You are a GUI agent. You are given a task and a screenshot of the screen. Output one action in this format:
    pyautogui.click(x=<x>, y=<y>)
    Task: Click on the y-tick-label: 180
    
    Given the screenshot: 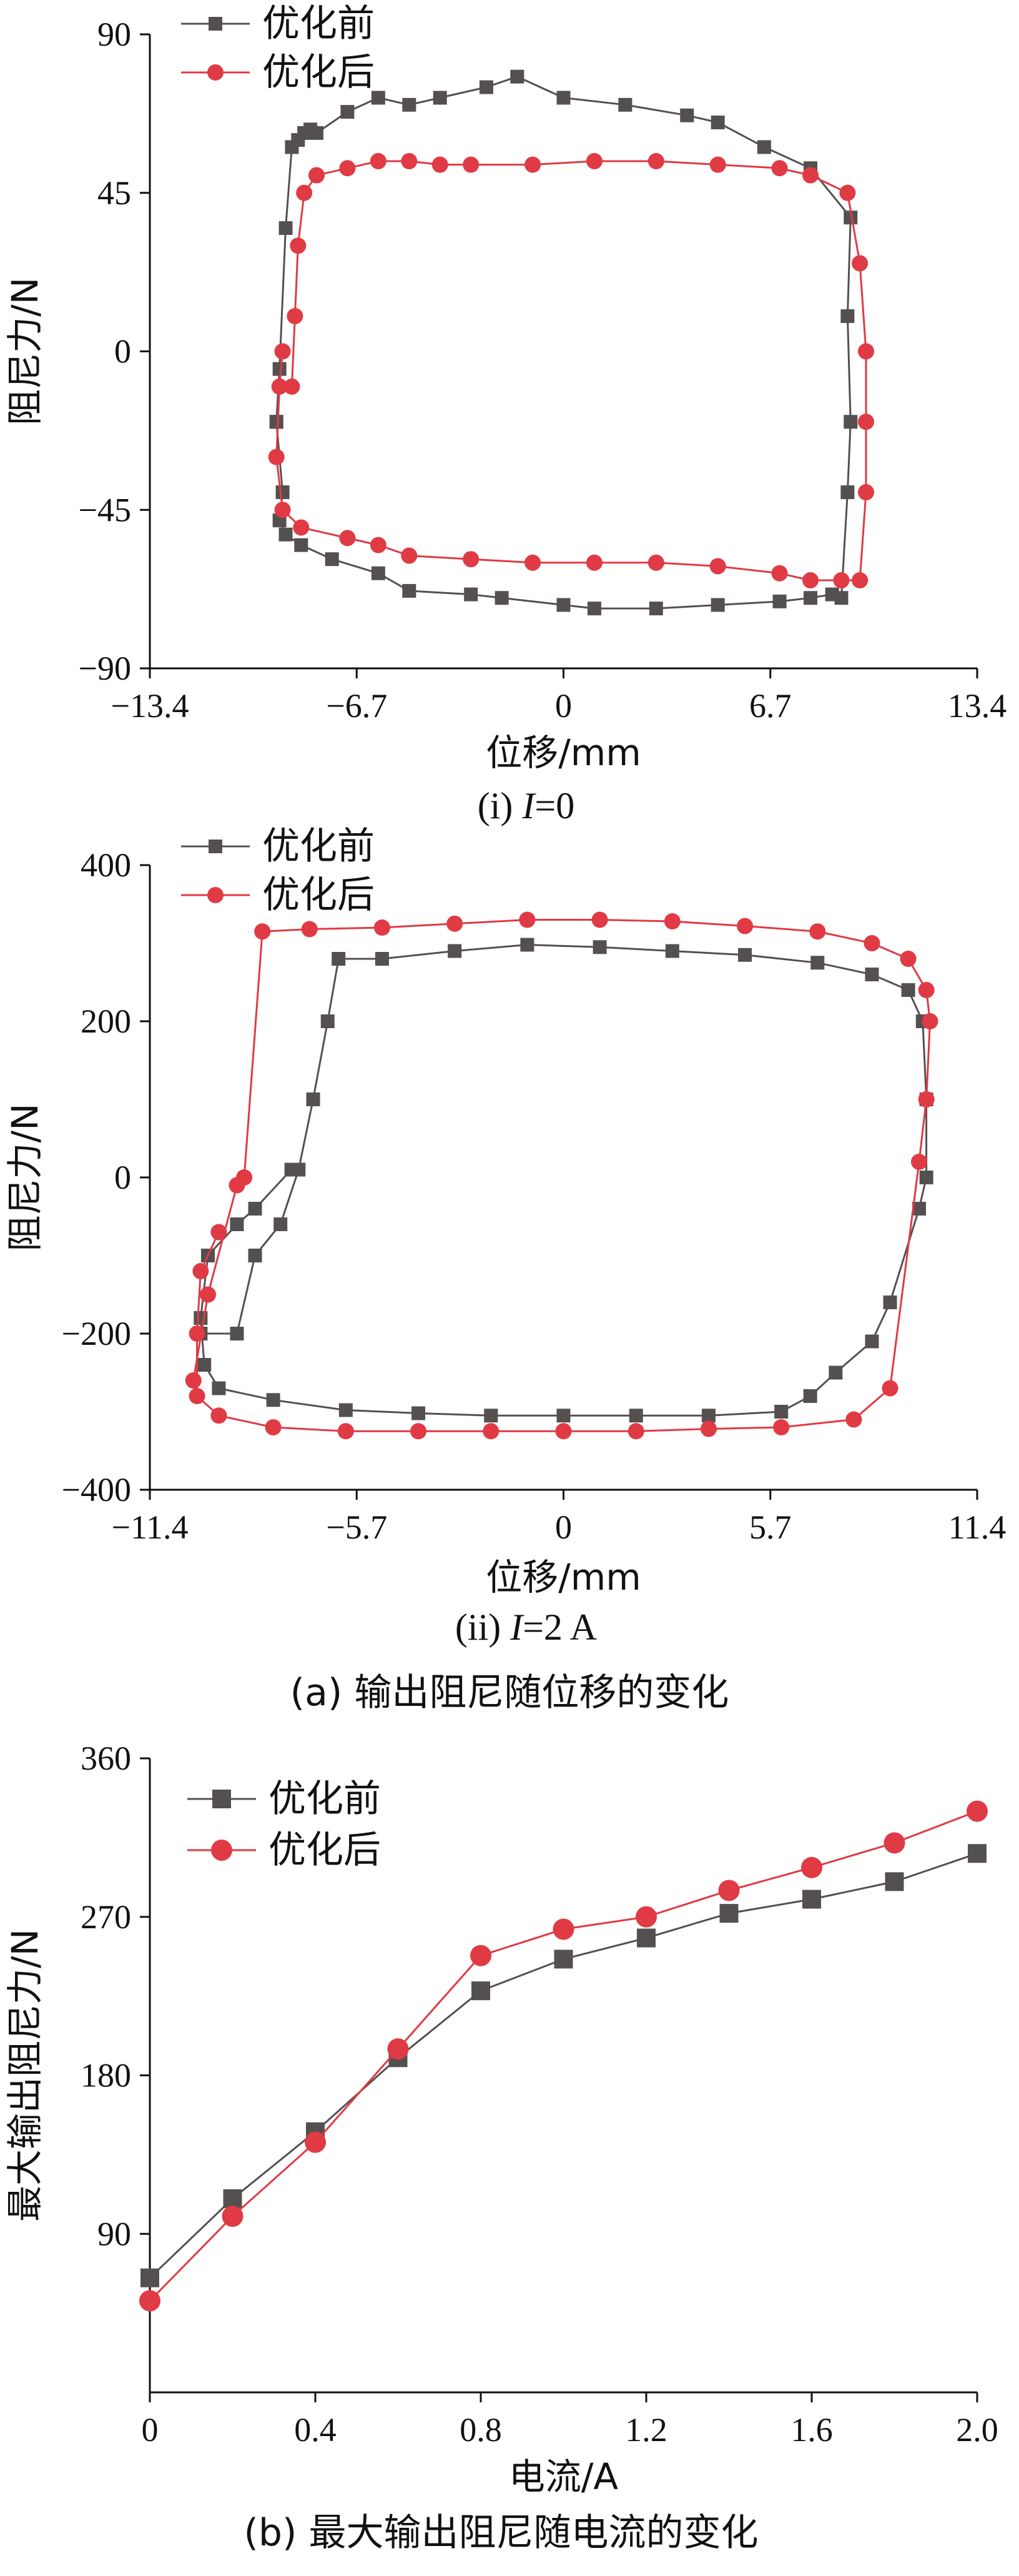 What is the action you would take?
    pyautogui.click(x=106, y=2075)
    